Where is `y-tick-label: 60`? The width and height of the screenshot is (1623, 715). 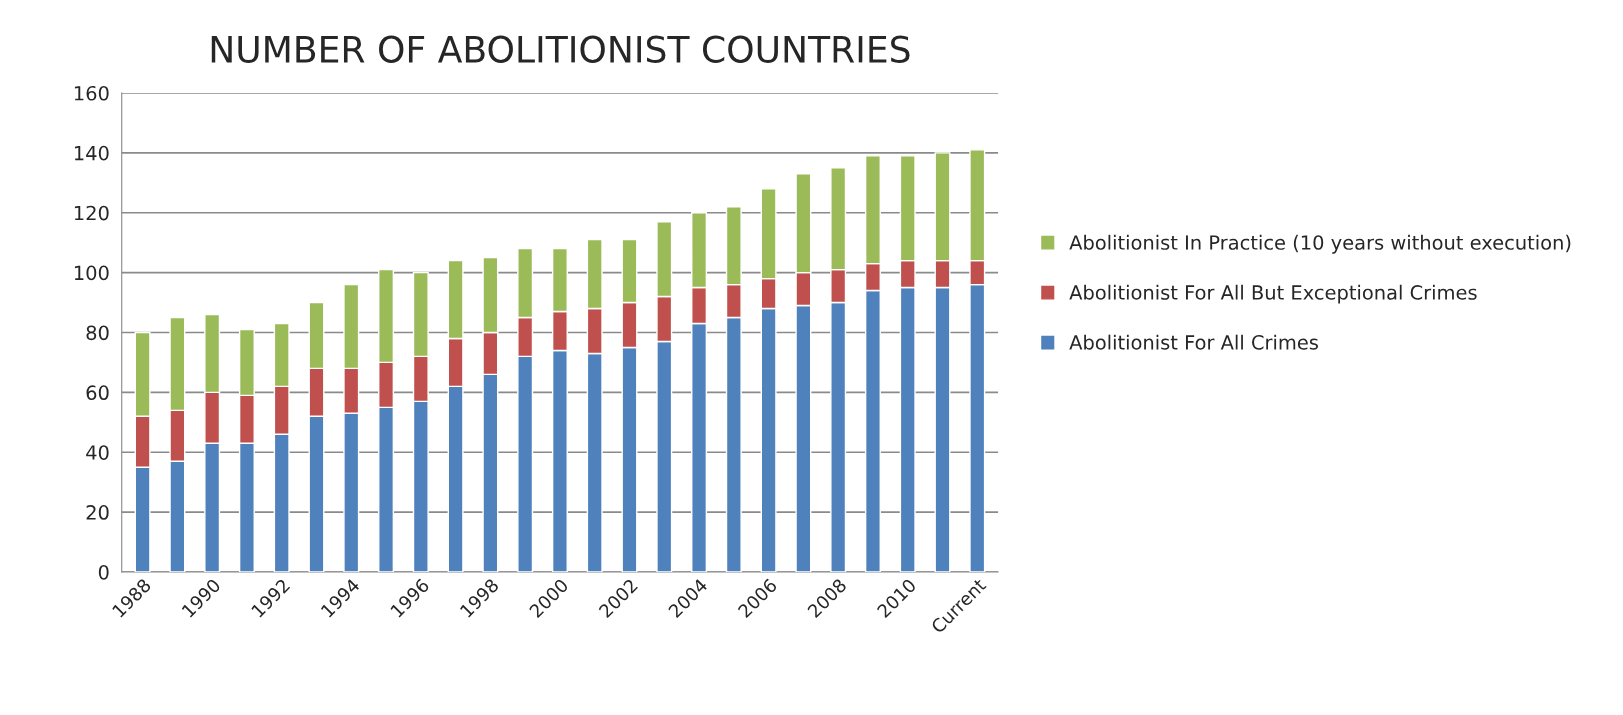 y-tick-label: 60 is located at coordinates (97, 393).